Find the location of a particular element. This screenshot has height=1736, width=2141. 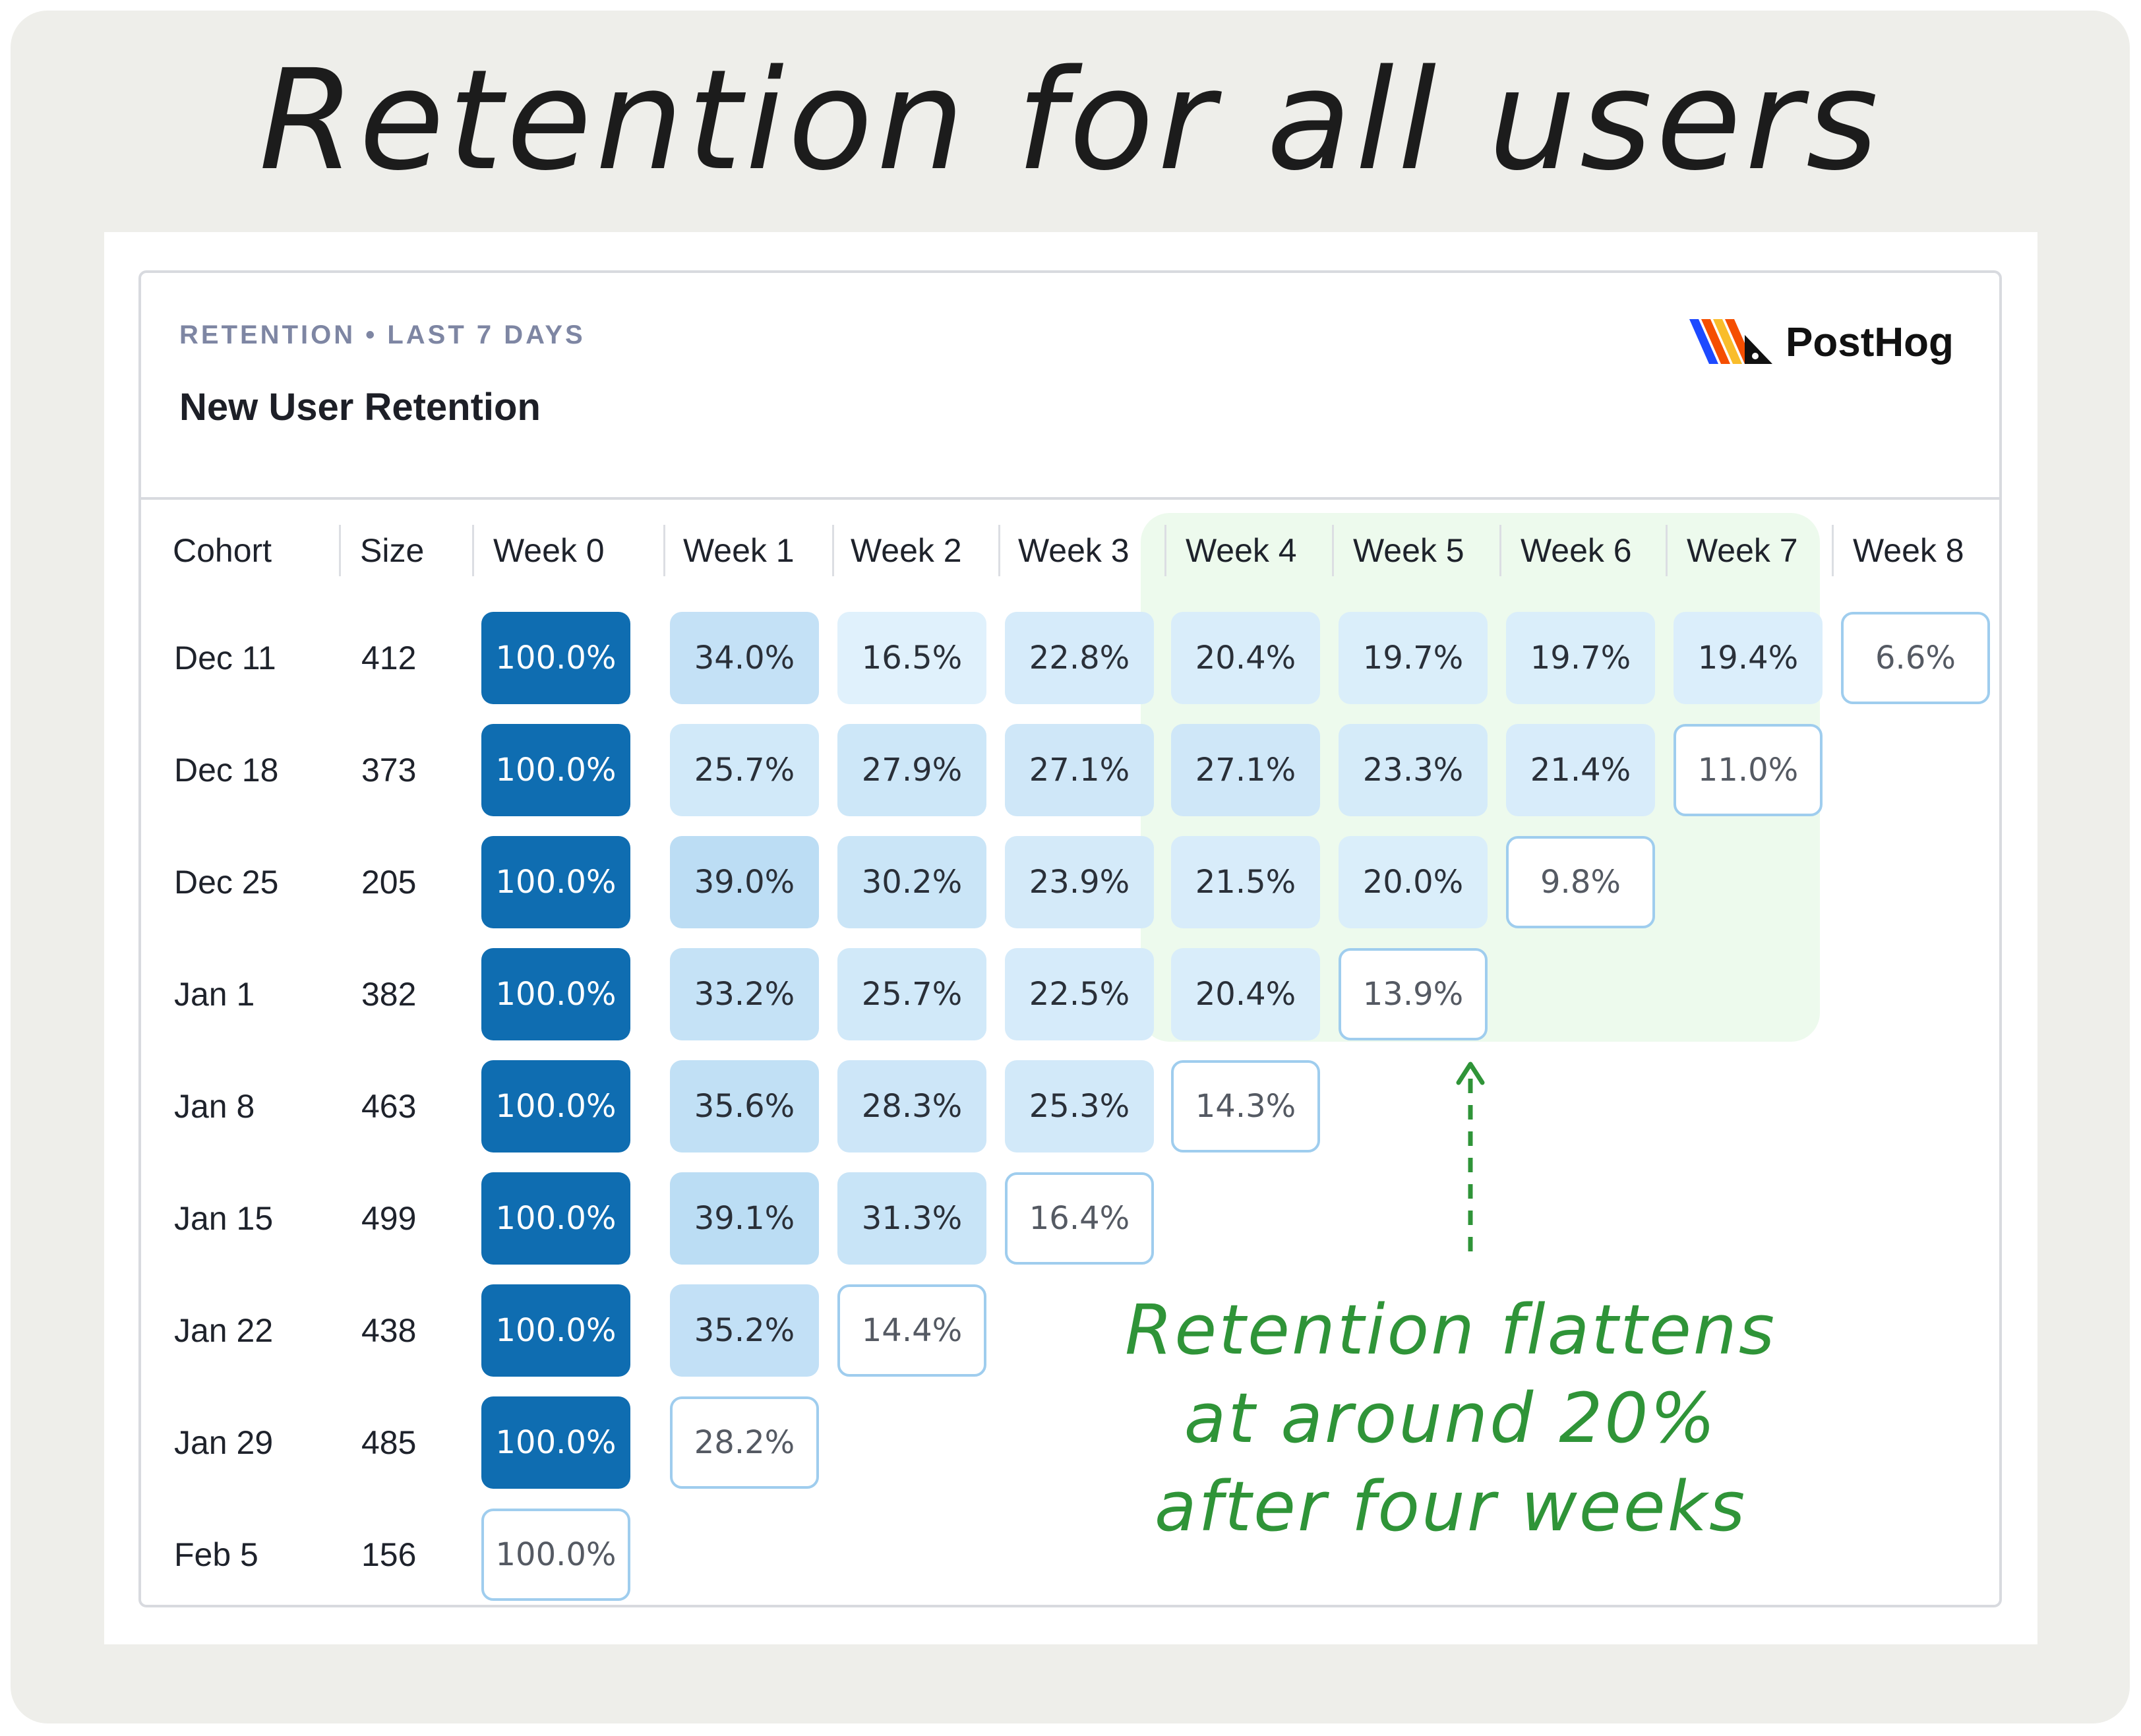

cohort-label: Feb 5 is located at coordinates (216, 1554).